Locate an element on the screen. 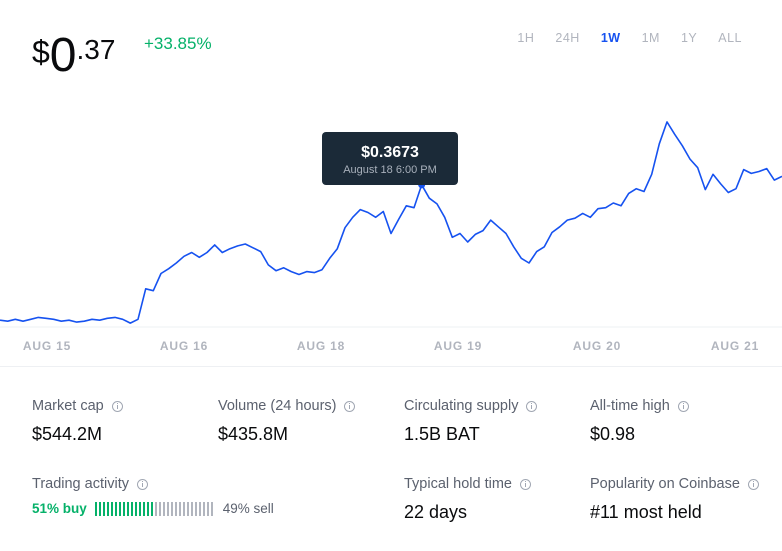  stat-value: $0.98 is located at coordinates (613, 434).